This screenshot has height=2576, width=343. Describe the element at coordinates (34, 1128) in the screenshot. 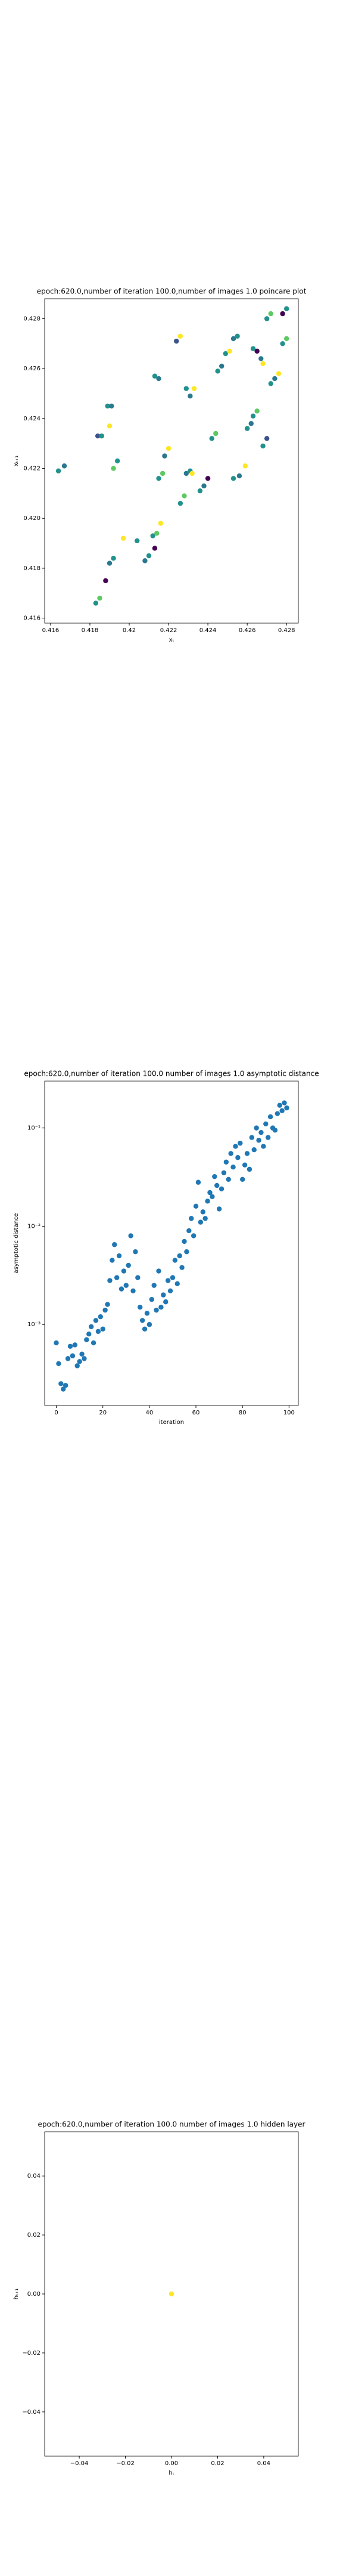

I see `y-tick-label: 10⁻¹` at that location.